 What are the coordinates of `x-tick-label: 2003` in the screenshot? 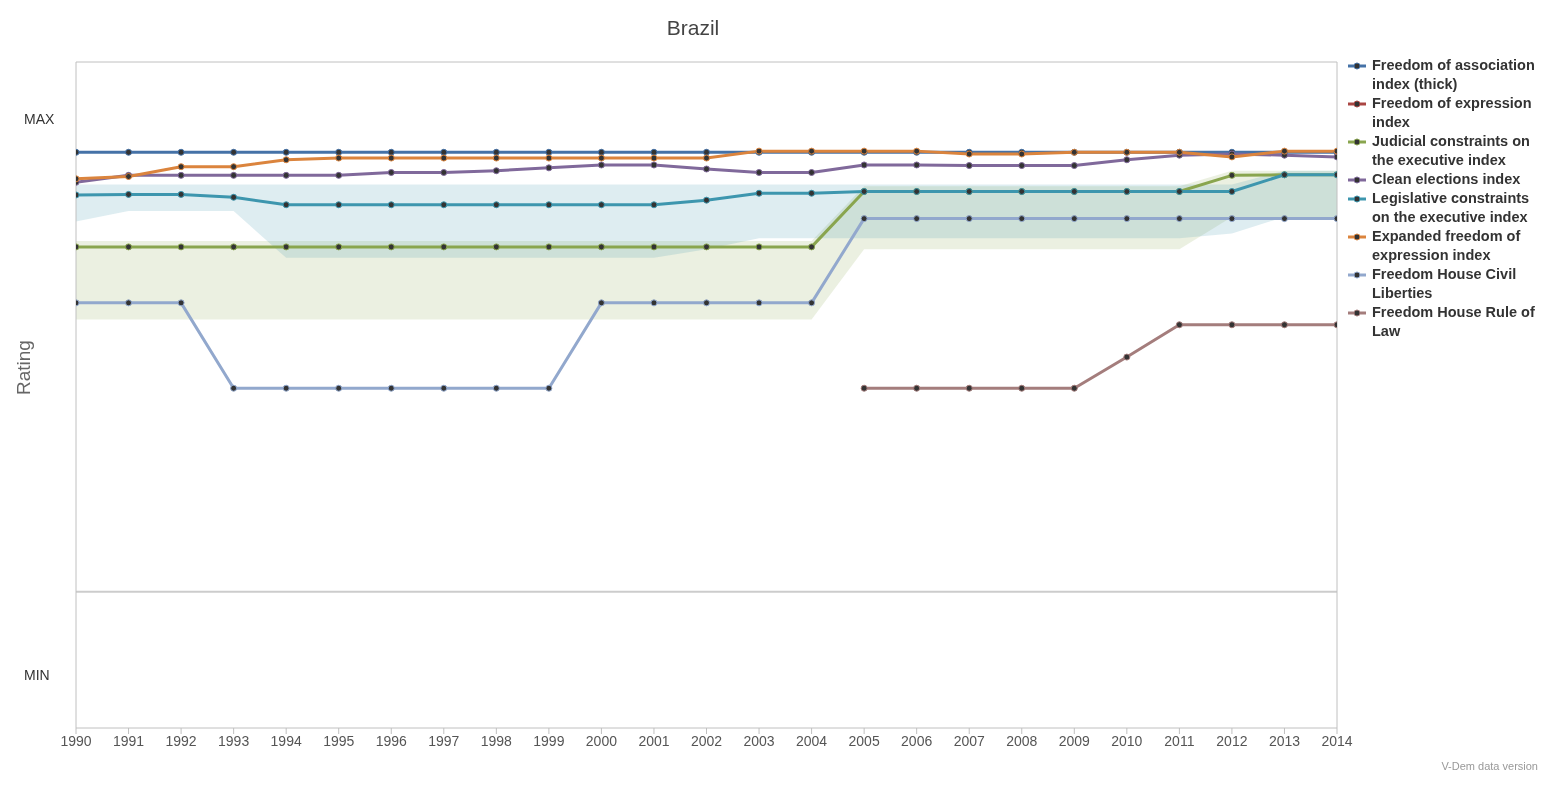 It's located at (759, 740).